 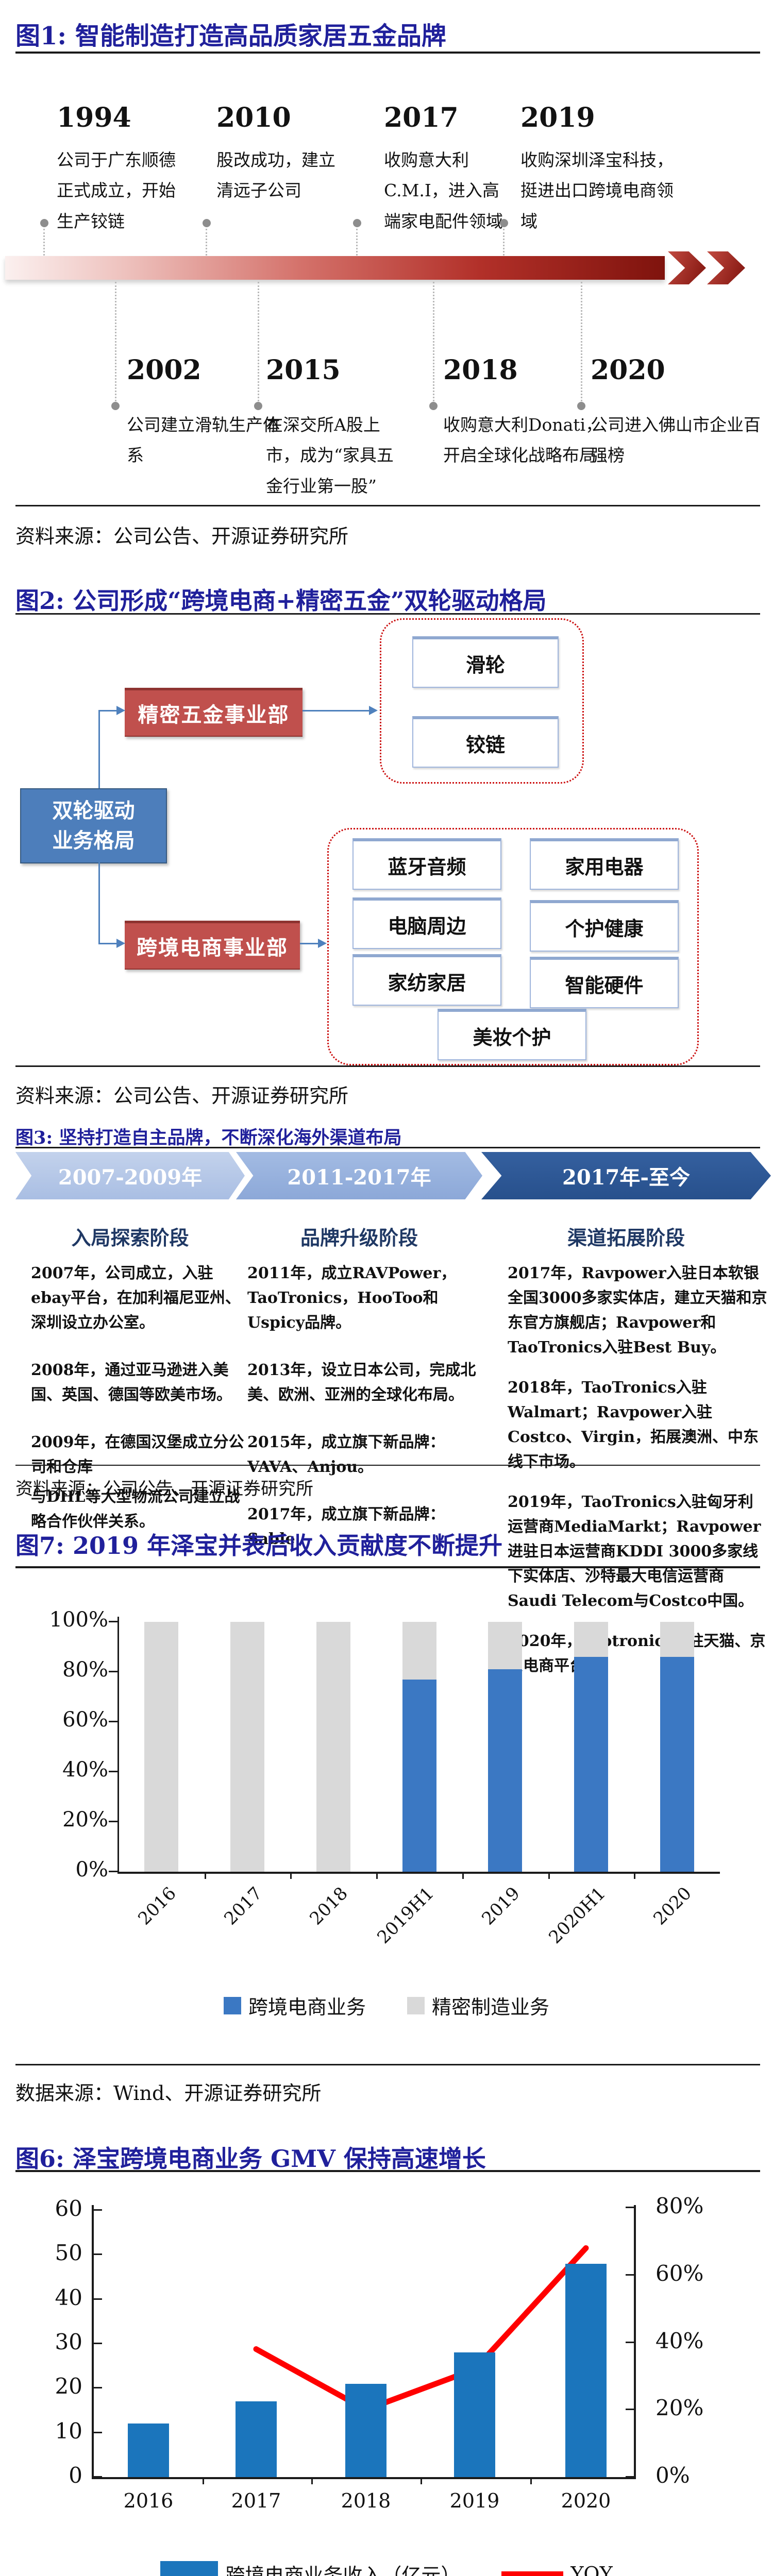 I want to click on timeline-item-2015: 2015 在深交所A股上市，成为“家具五金行业第一股”, so click(x=336, y=427).